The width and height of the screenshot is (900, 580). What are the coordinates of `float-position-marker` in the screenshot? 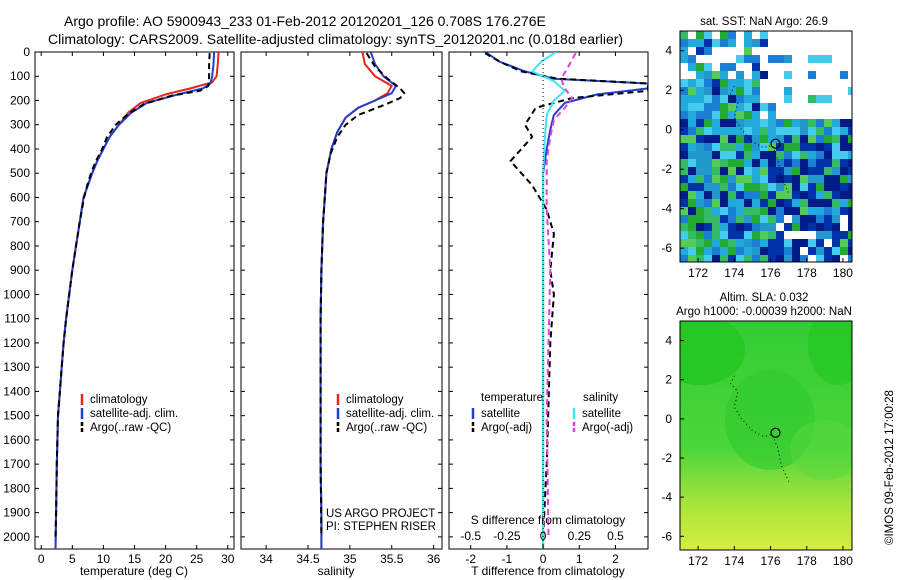 It's located at (775, 432).